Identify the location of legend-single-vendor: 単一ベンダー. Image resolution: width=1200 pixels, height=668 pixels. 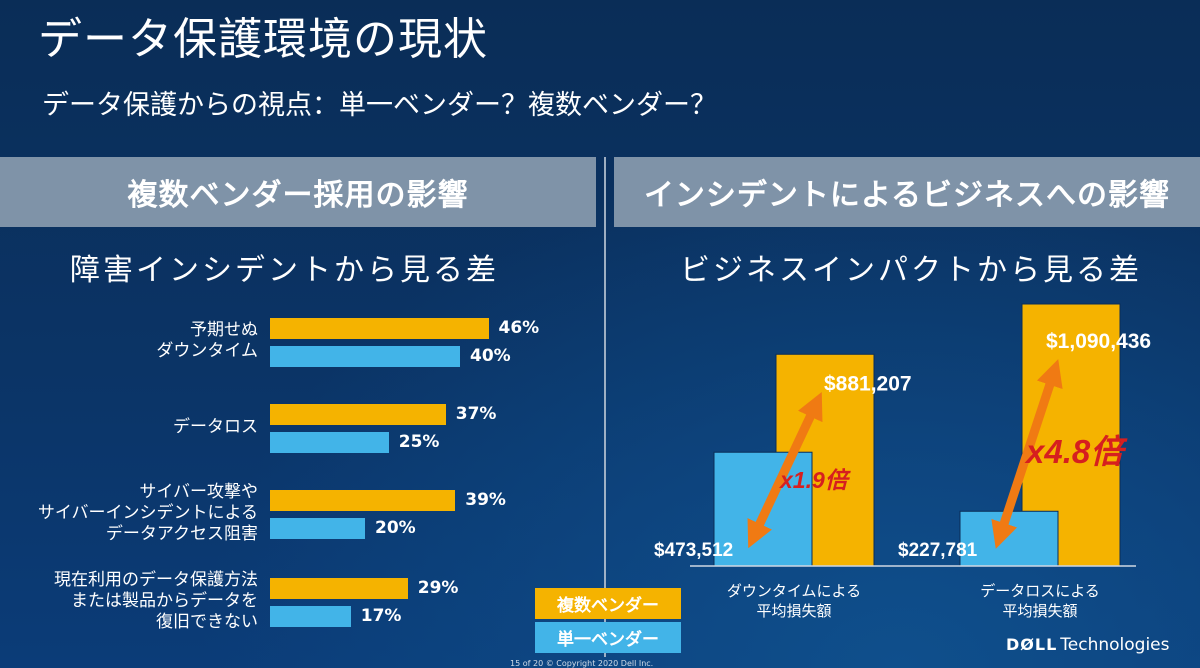
(608, 637).